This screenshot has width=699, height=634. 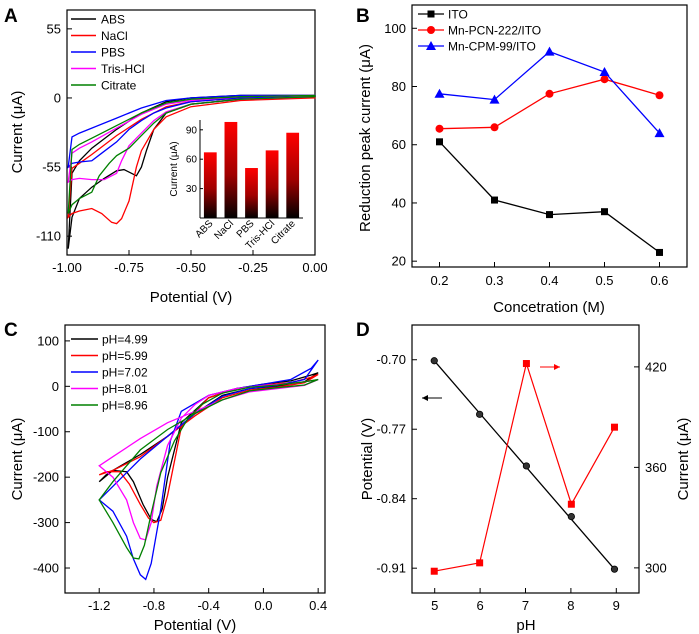 I want to click on y-tick-label: 80, so click(x=399, y=86).